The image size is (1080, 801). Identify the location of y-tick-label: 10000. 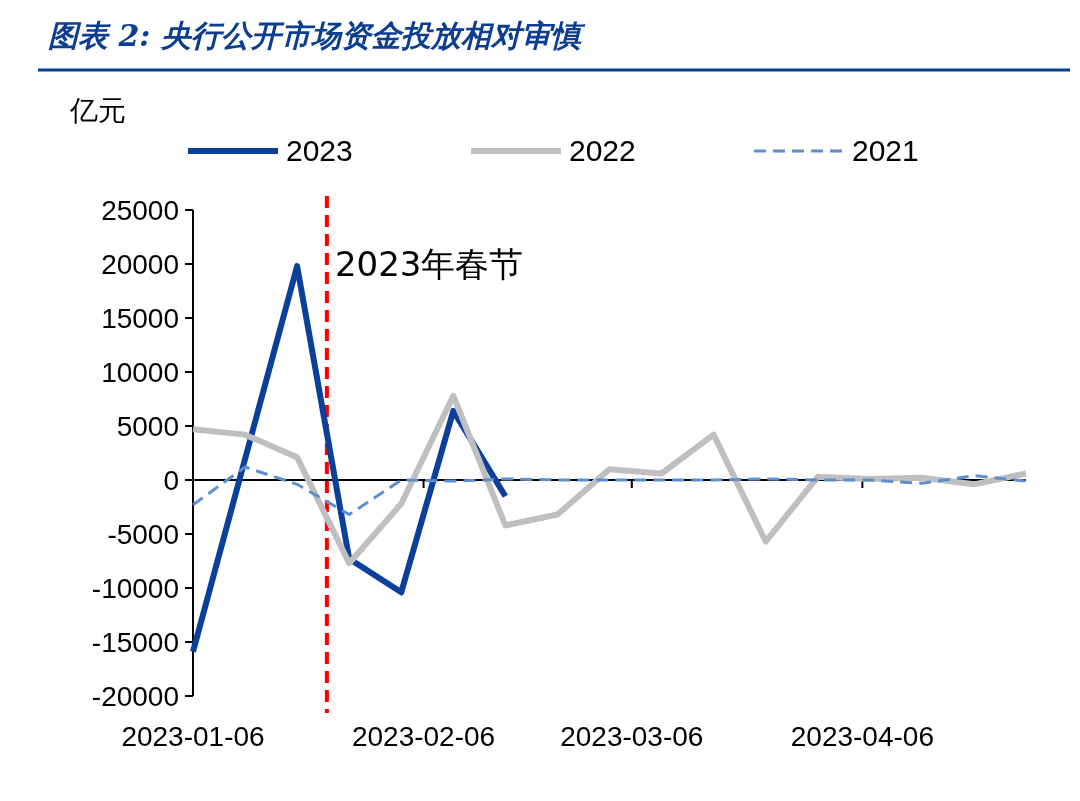
(140, 372).